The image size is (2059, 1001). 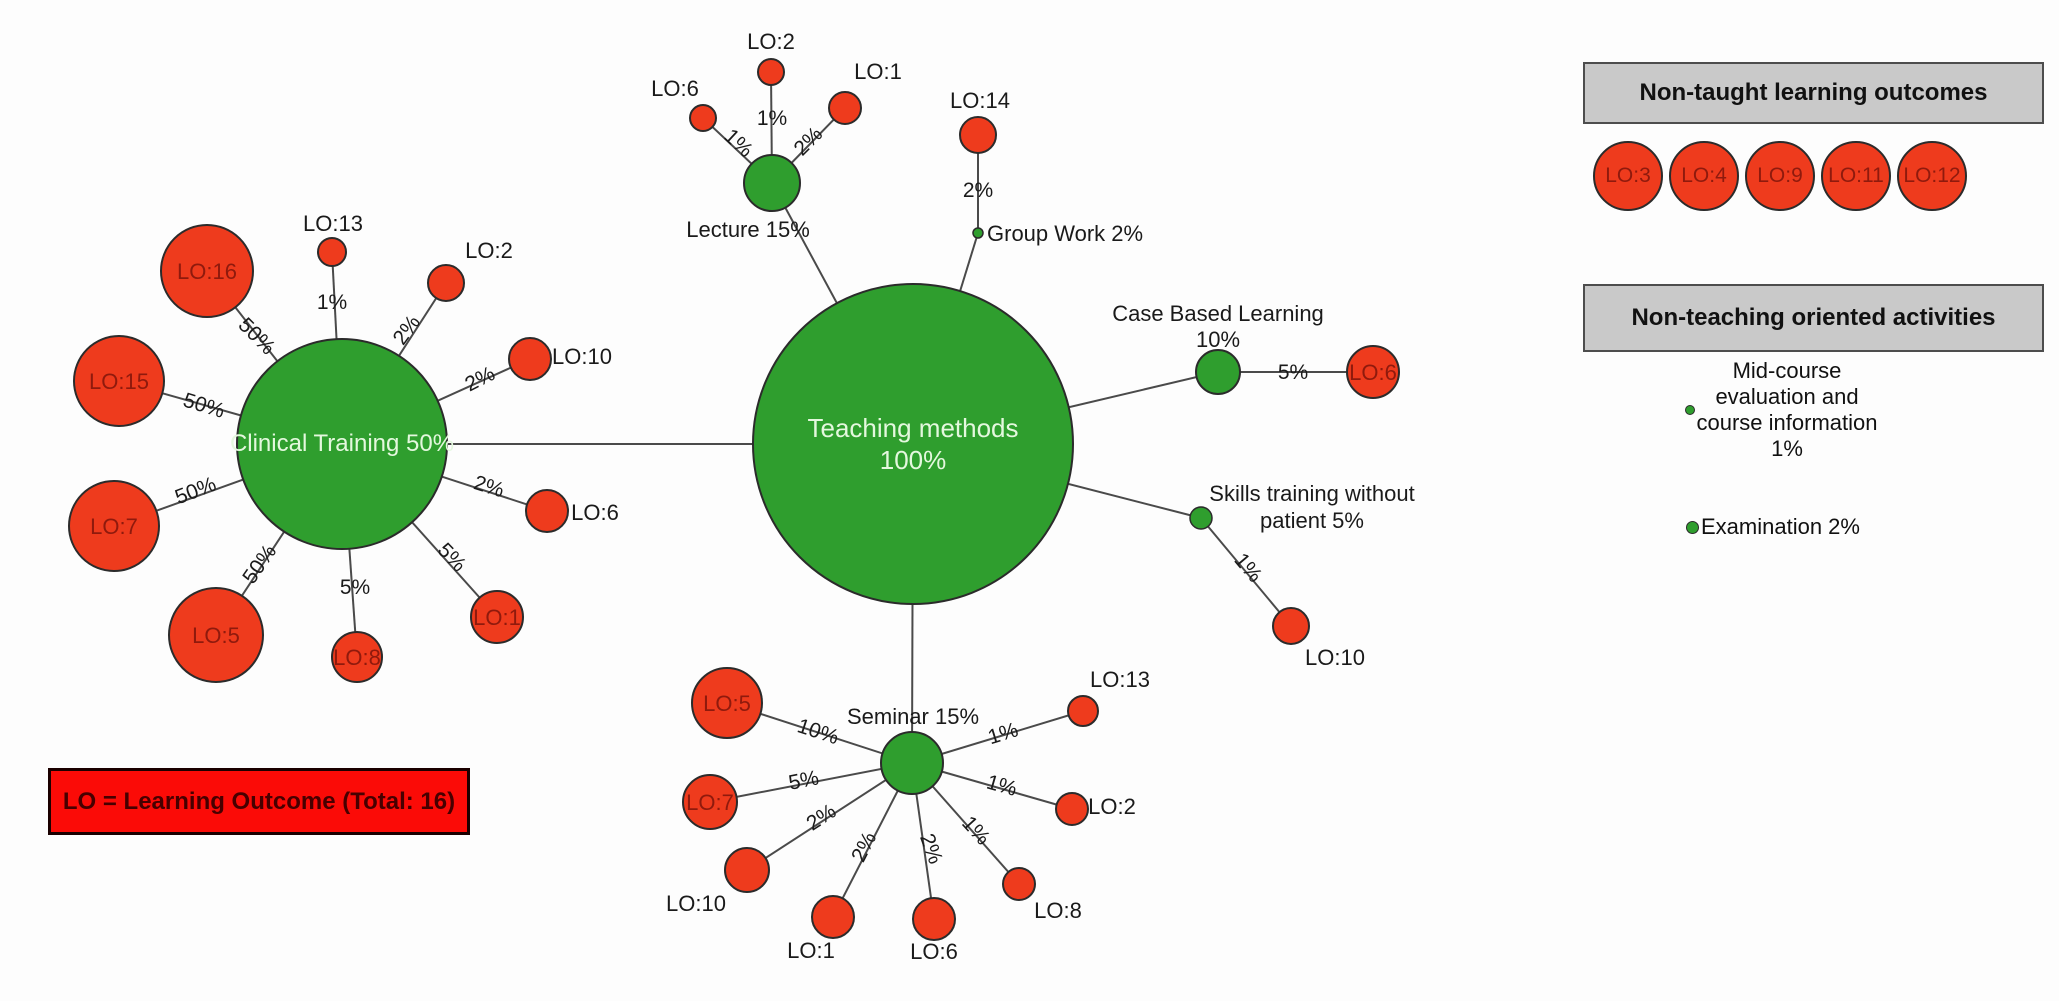 What do you see at coordinates (1112, 806) in the screenshot?
I see `label-seminar-lo2: LO:2` at bounding box center [1112, 806].